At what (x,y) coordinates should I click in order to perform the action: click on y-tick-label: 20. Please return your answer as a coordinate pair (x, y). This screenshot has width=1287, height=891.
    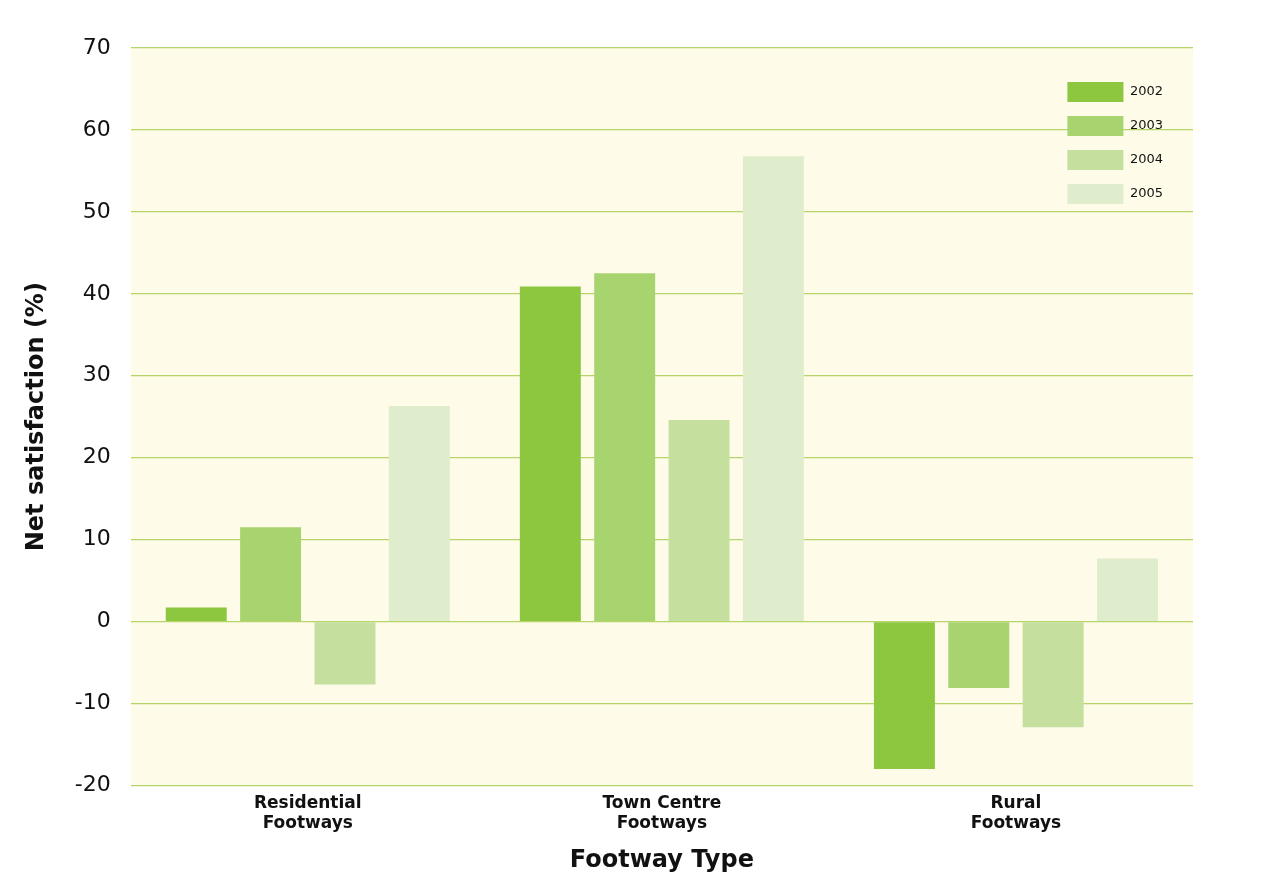
    Looking at the image, I should click on (96, 456).